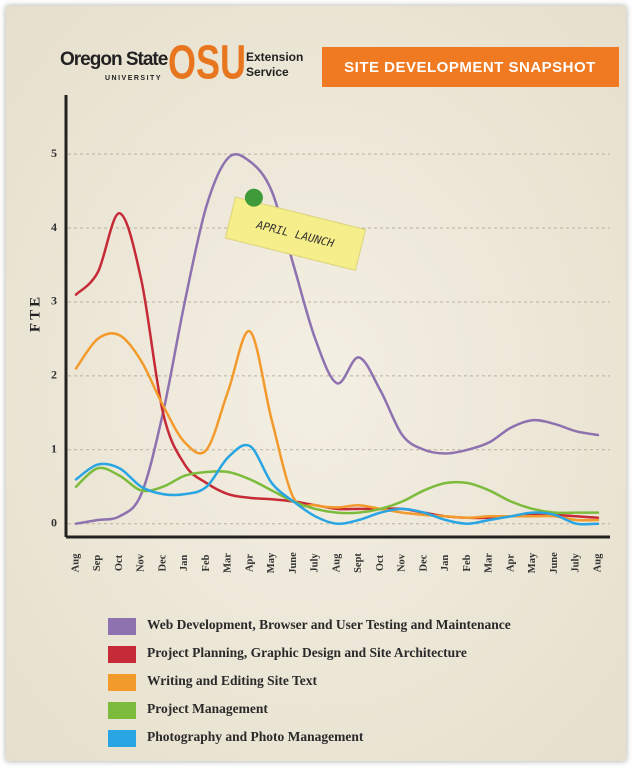 This screenshot has width=634, height=769. Describe the element at coordinates (54, 301) in the screenshot. I see `y-tick-label: 3` at that location.